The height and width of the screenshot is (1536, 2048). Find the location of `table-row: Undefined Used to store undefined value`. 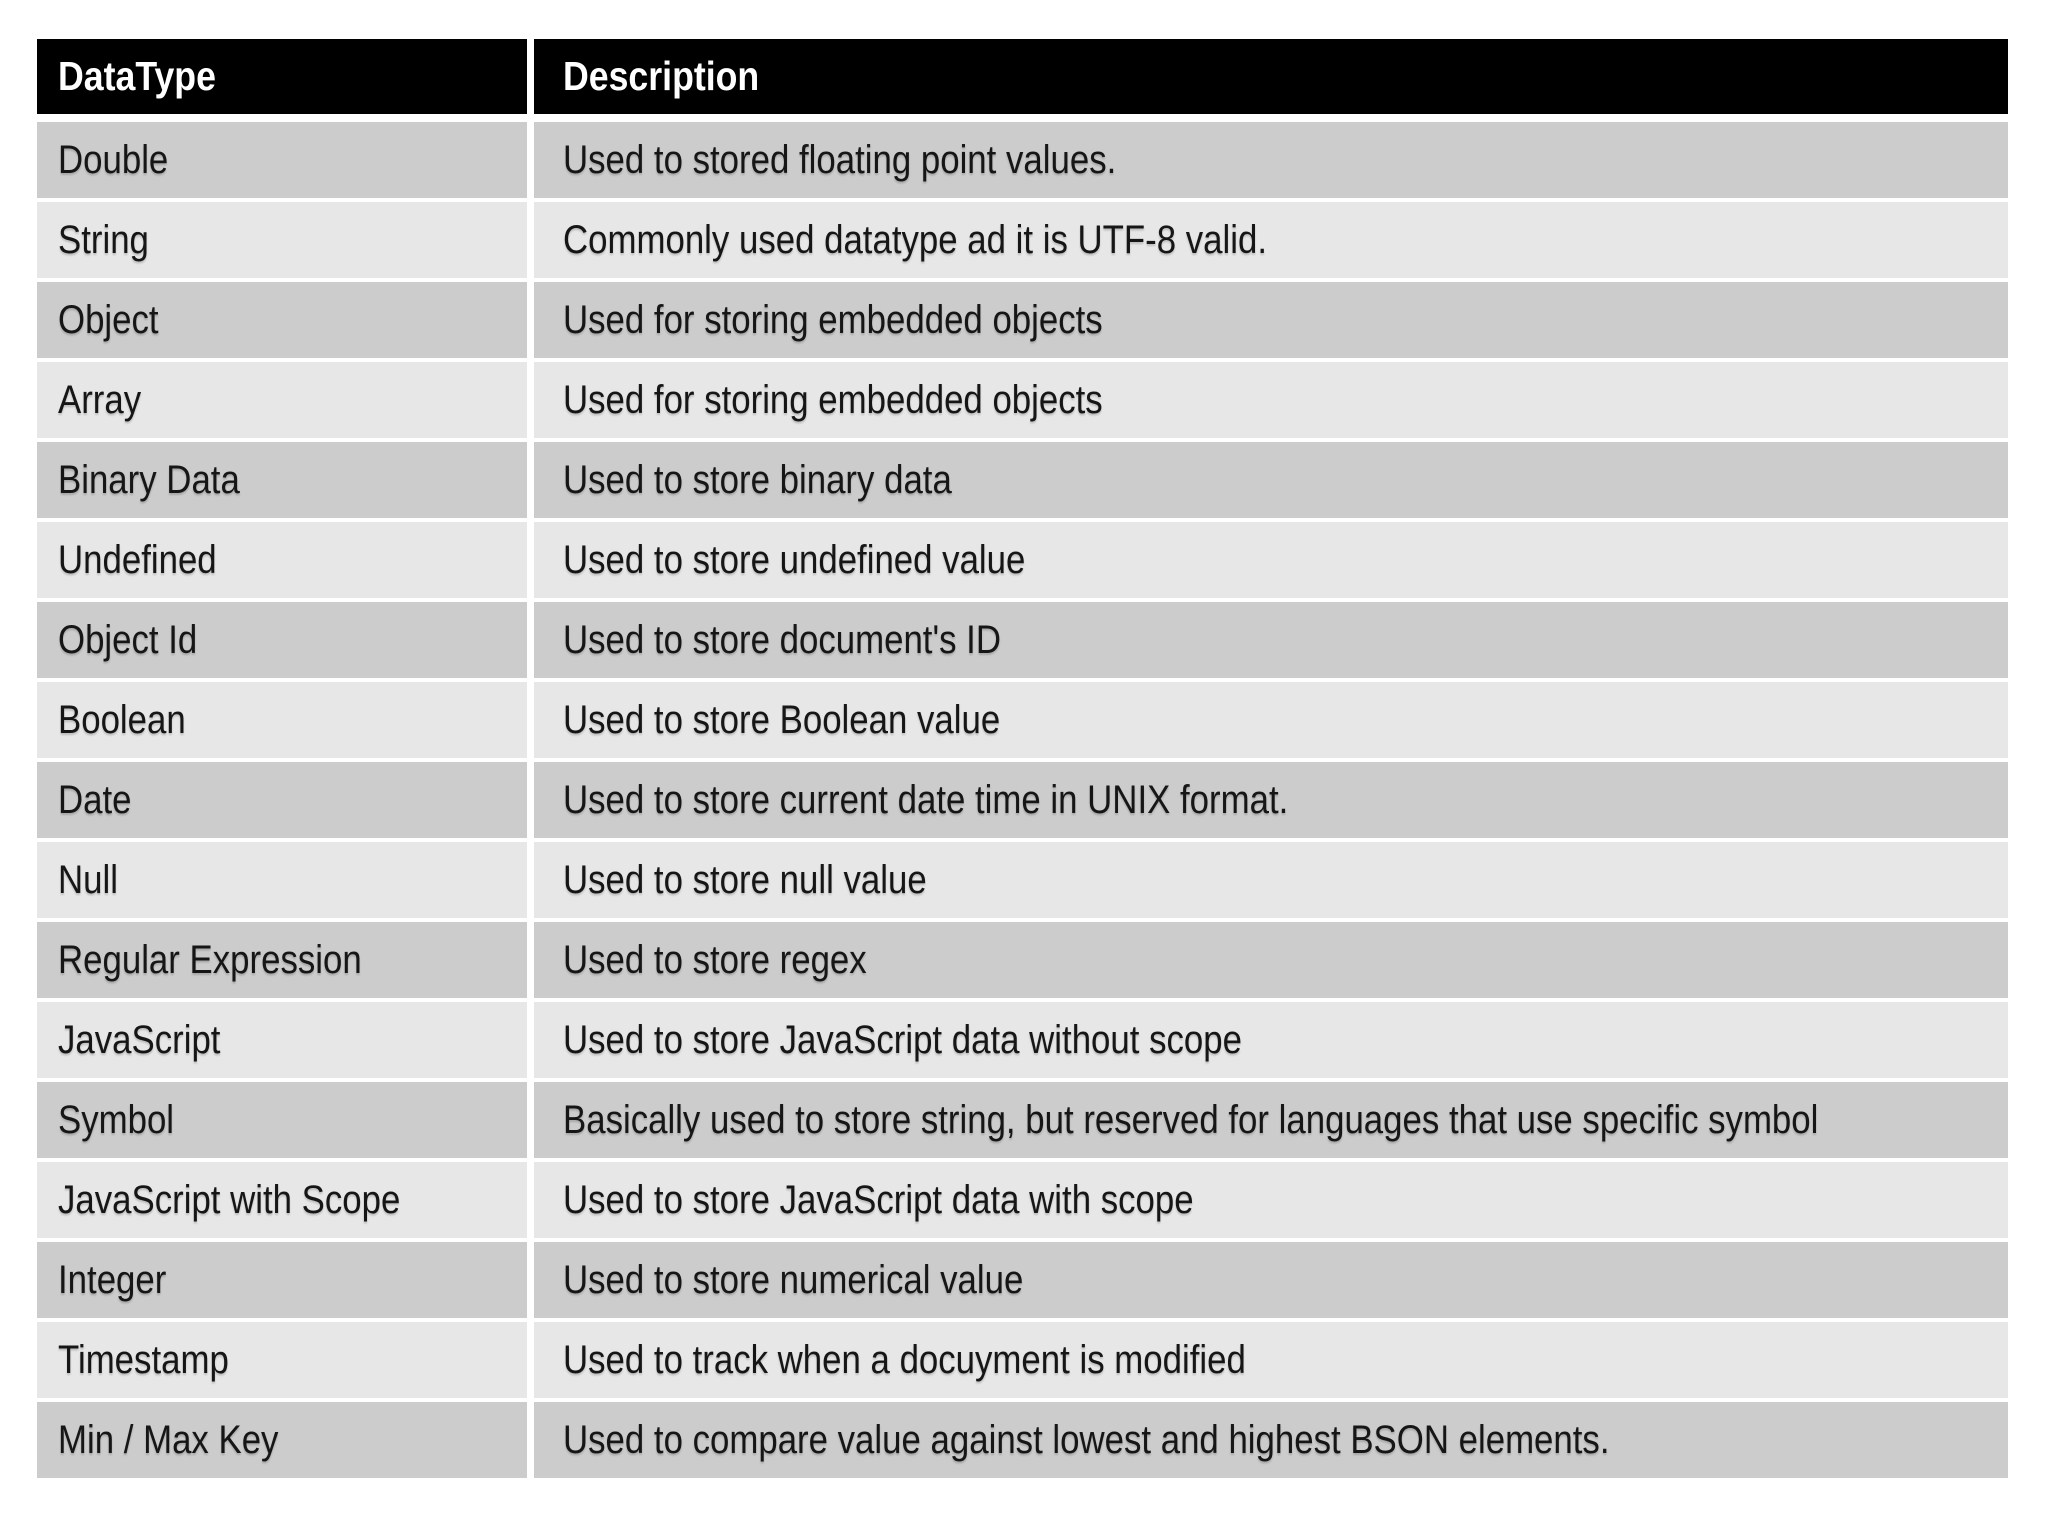

table-row: Undefined Used to store undefined value is located at coordinates (1022, 560).